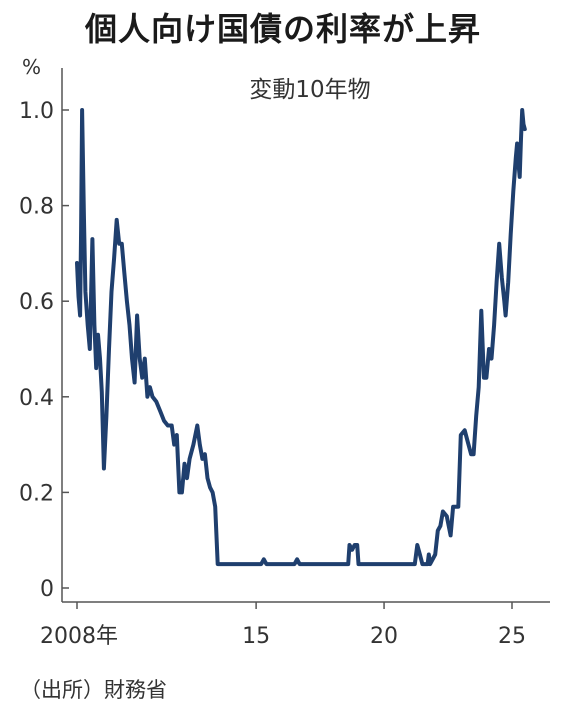  Describe the element at coordinates (36, 398) in the screenshot. I see `y-tick-label-2: 0.4` at that location.